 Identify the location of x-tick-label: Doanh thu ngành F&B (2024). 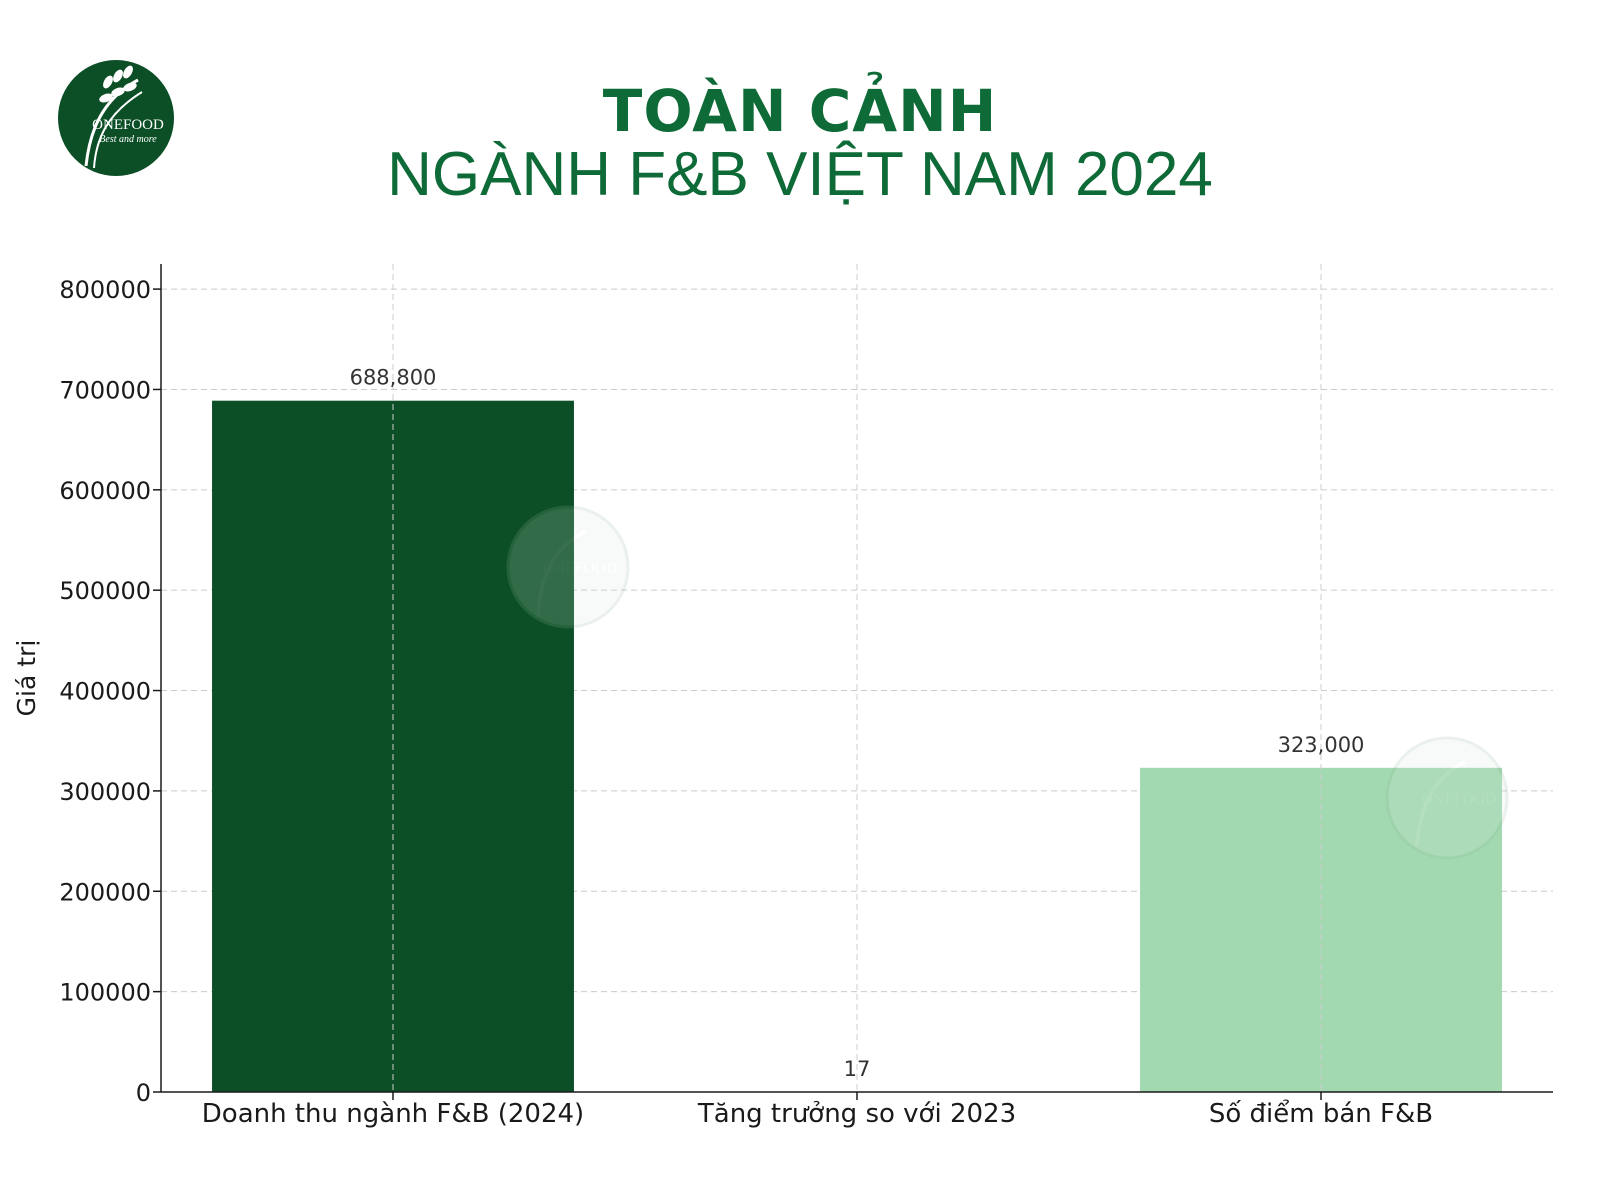
(393, 1114).